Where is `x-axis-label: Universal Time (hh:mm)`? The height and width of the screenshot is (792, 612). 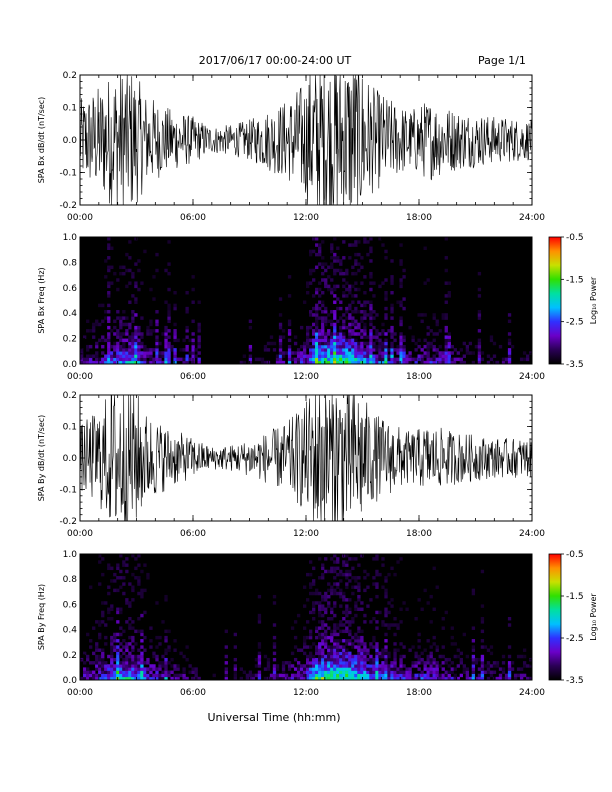 x-axis-label: Universal Time (hh:mm) is located at coordinates (274, 717).